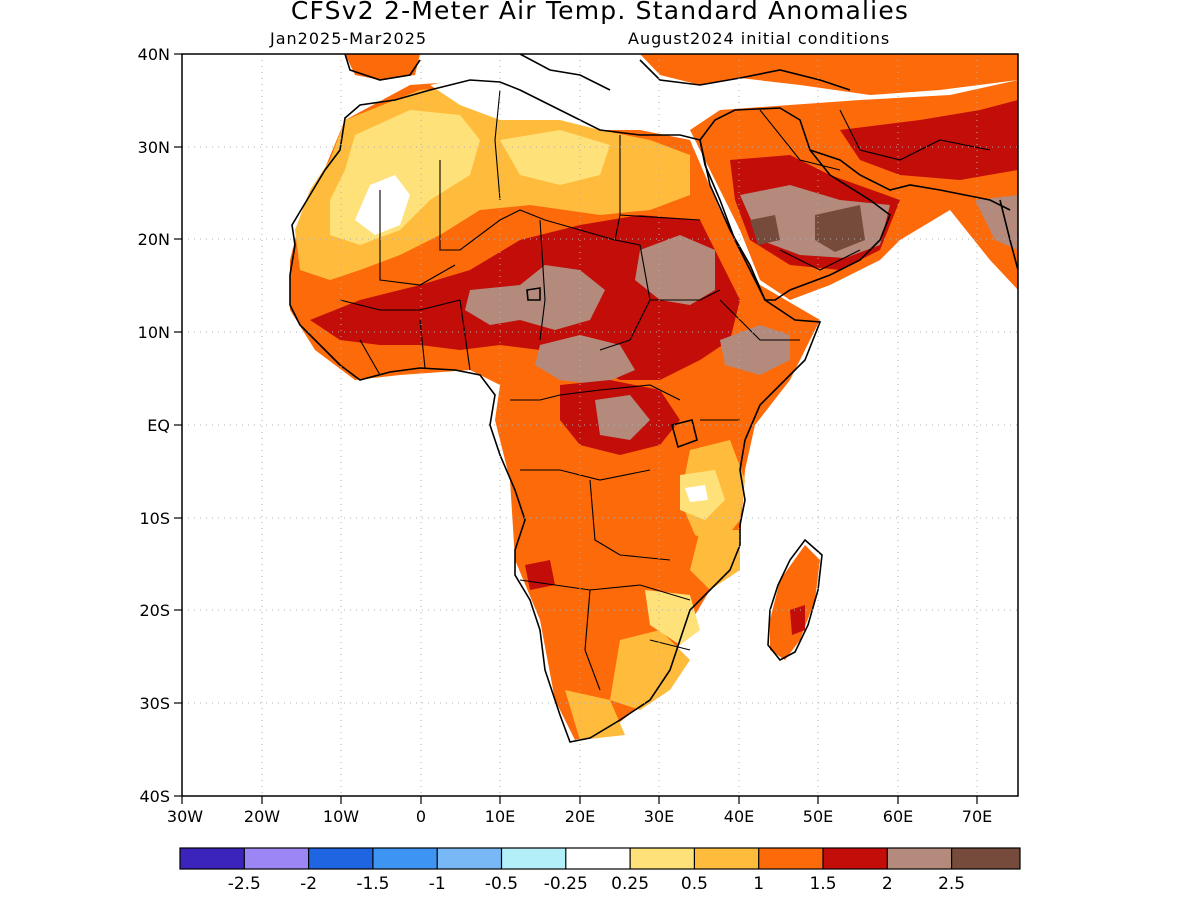 The width and height of the screenshot is (1200, 900). What do you see at coordinates (308, 884) in the screenshot?
I see `legend-label-2: -2` at bounding box center [308, 884].